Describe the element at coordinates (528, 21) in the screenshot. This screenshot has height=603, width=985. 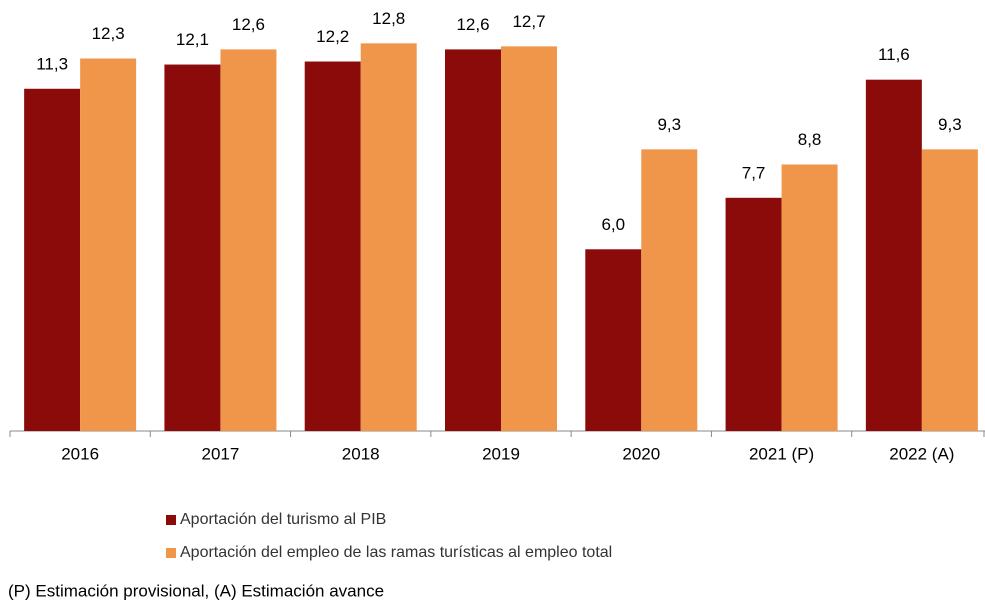
I see `value-label: 12,7` at that location.